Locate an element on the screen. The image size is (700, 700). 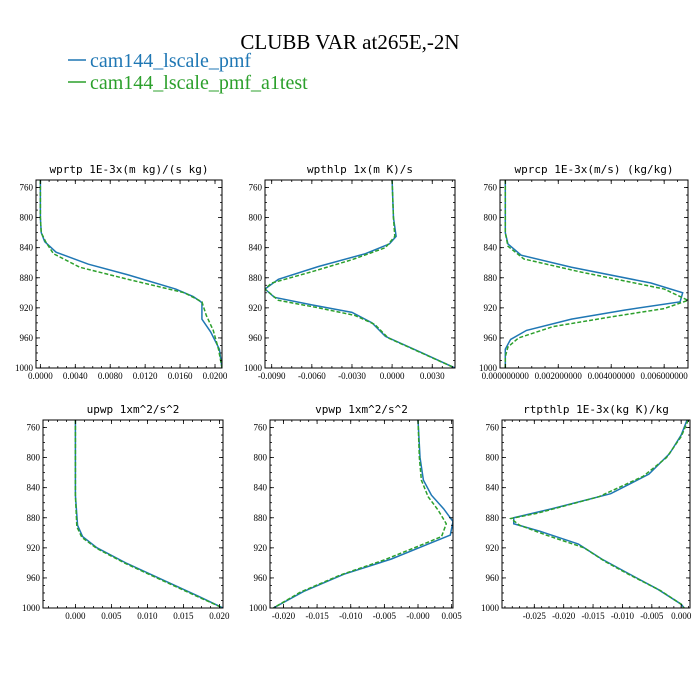
x-tick-label: -0.025 is located at coordinates (535, 616).